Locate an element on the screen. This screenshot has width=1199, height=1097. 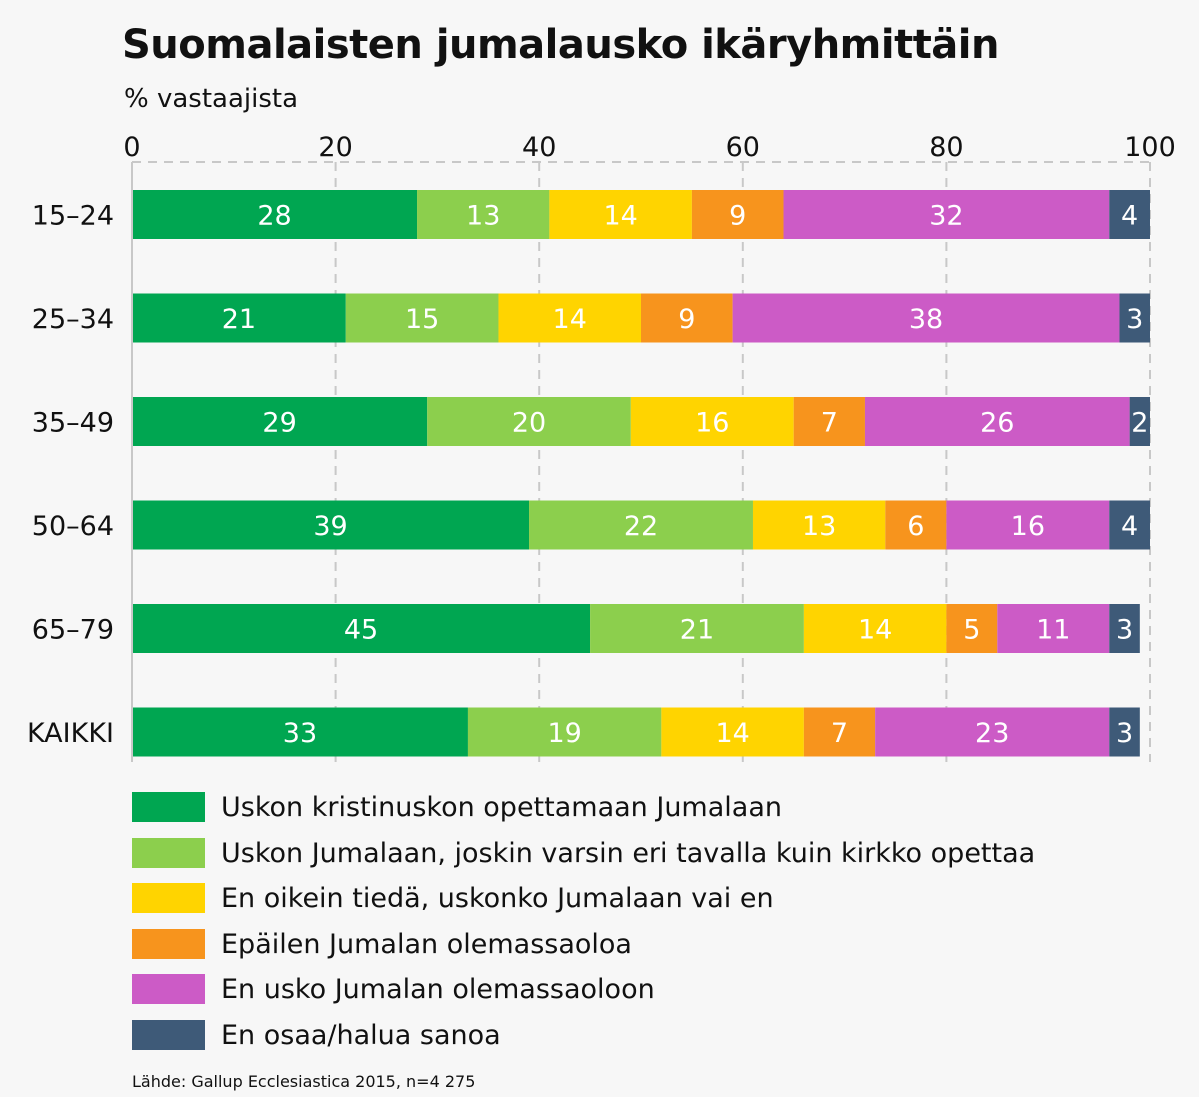
data-label-4-3: 5 is located at coordinates (971, 630).